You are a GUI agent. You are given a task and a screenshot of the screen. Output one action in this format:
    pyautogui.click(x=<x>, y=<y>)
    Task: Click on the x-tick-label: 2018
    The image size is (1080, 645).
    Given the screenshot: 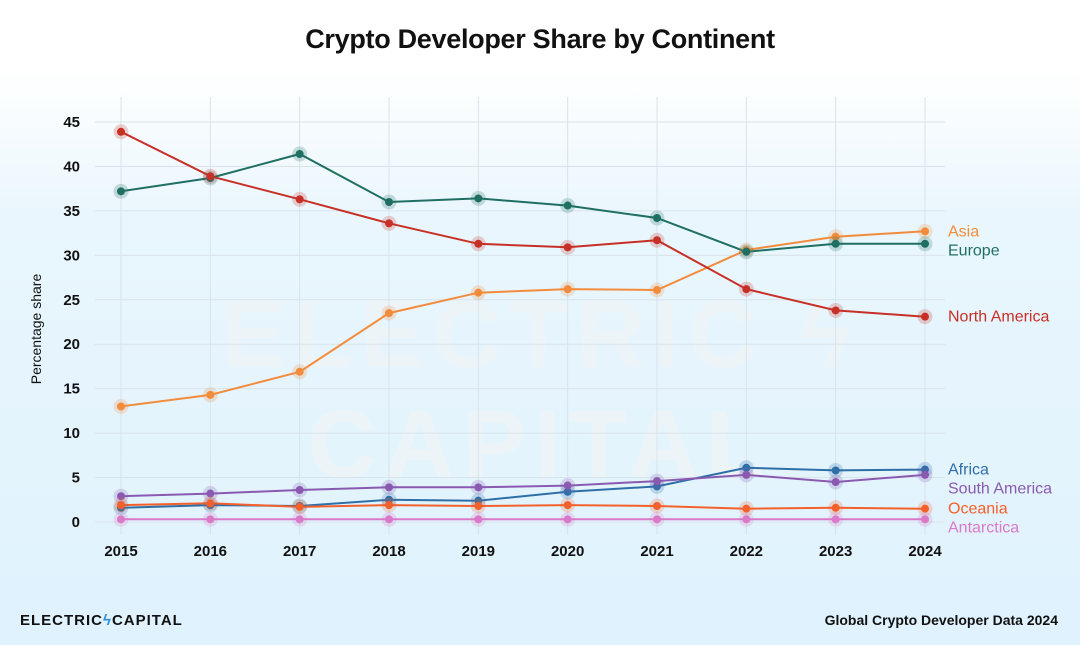 What is the action you would take?
    pyautogui.click(x=388, y=551)
    